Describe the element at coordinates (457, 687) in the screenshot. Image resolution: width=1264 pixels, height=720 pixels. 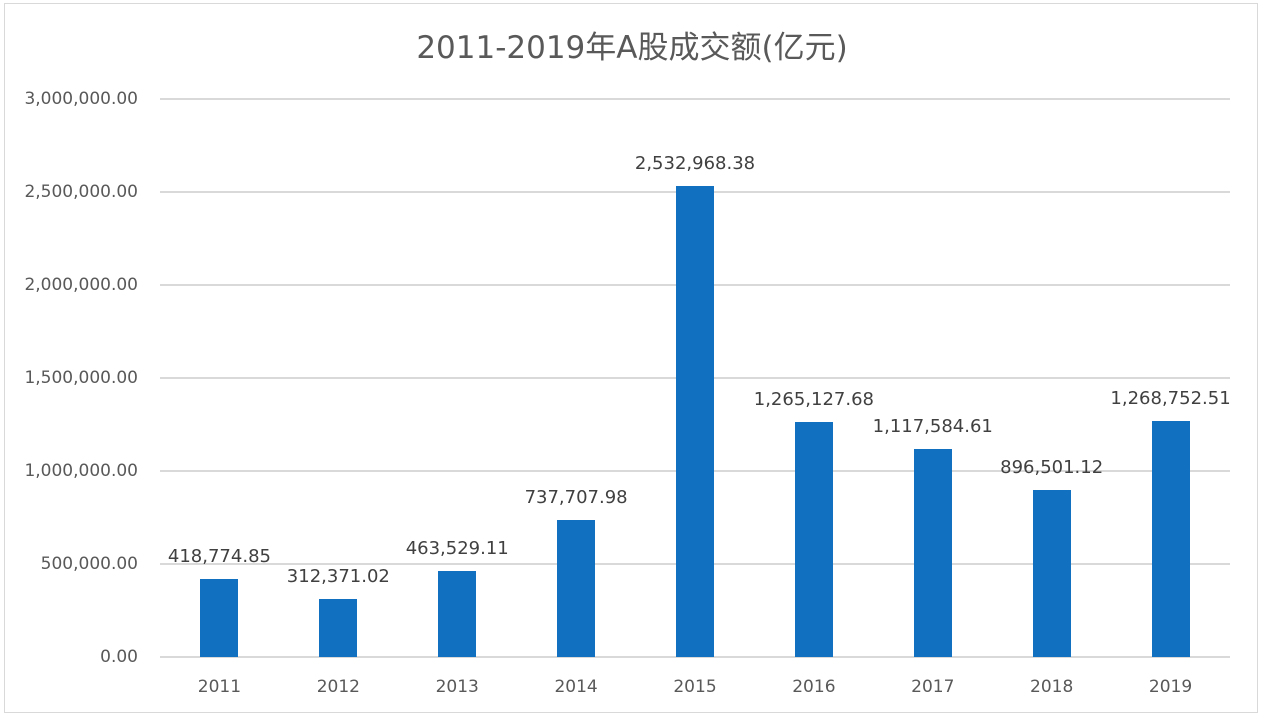
I see `x-axis-tick-label: 2013` at that location.